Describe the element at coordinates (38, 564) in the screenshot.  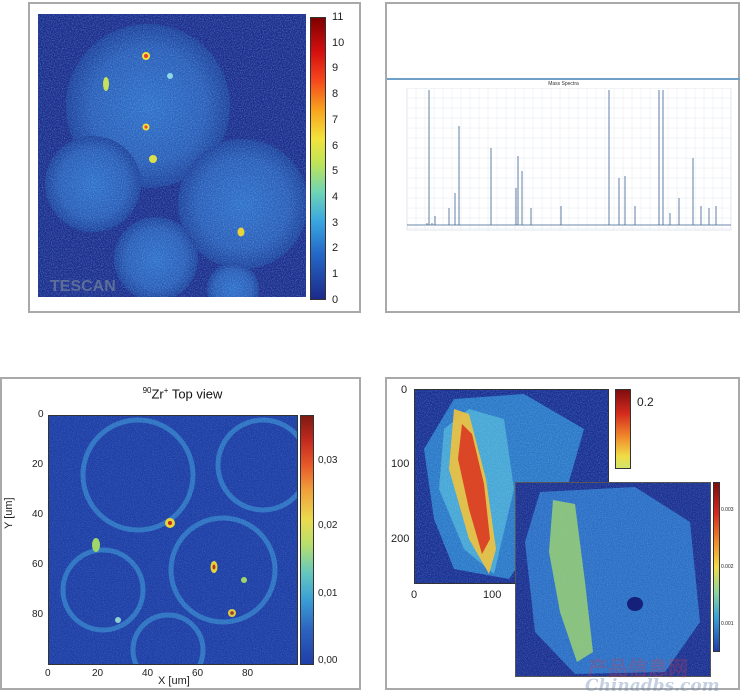
I see `y-tick: 60` at that location.